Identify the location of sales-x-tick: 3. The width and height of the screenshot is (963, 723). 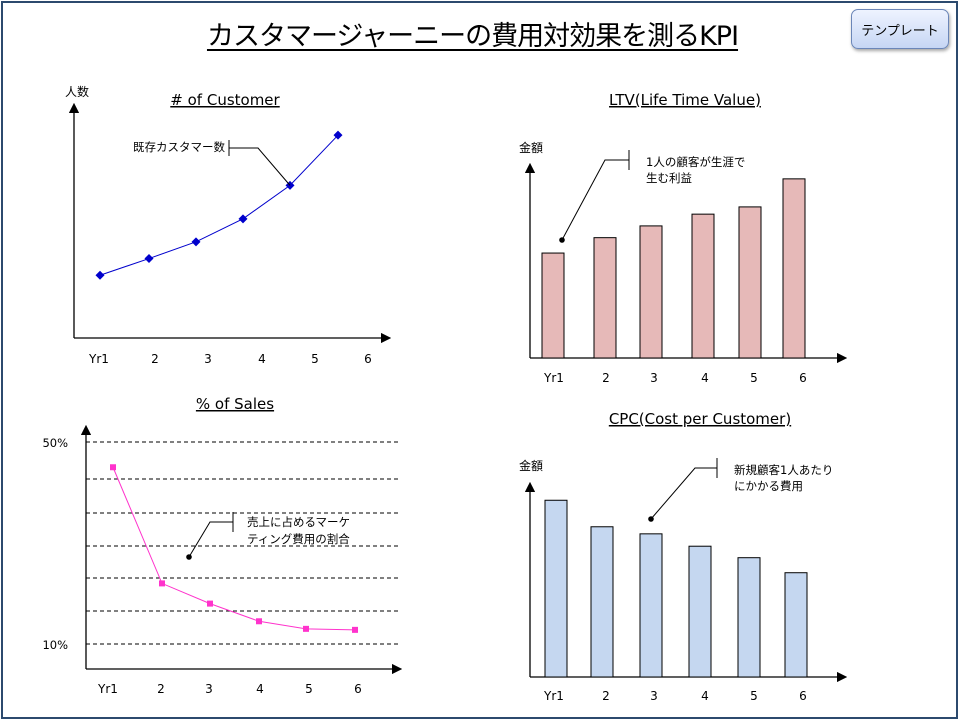
(209, 689).